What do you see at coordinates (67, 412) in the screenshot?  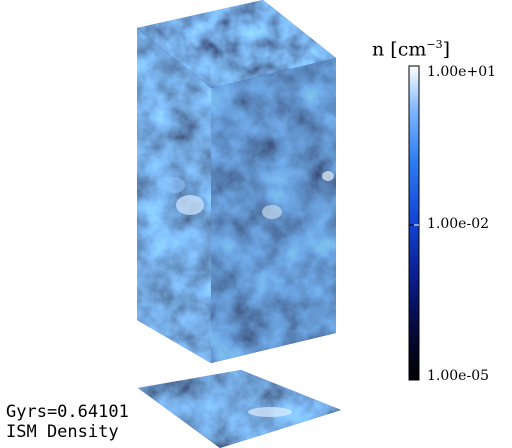 I see `time-caption: Gyrs=0.64101` at bounding box center [67, 412].